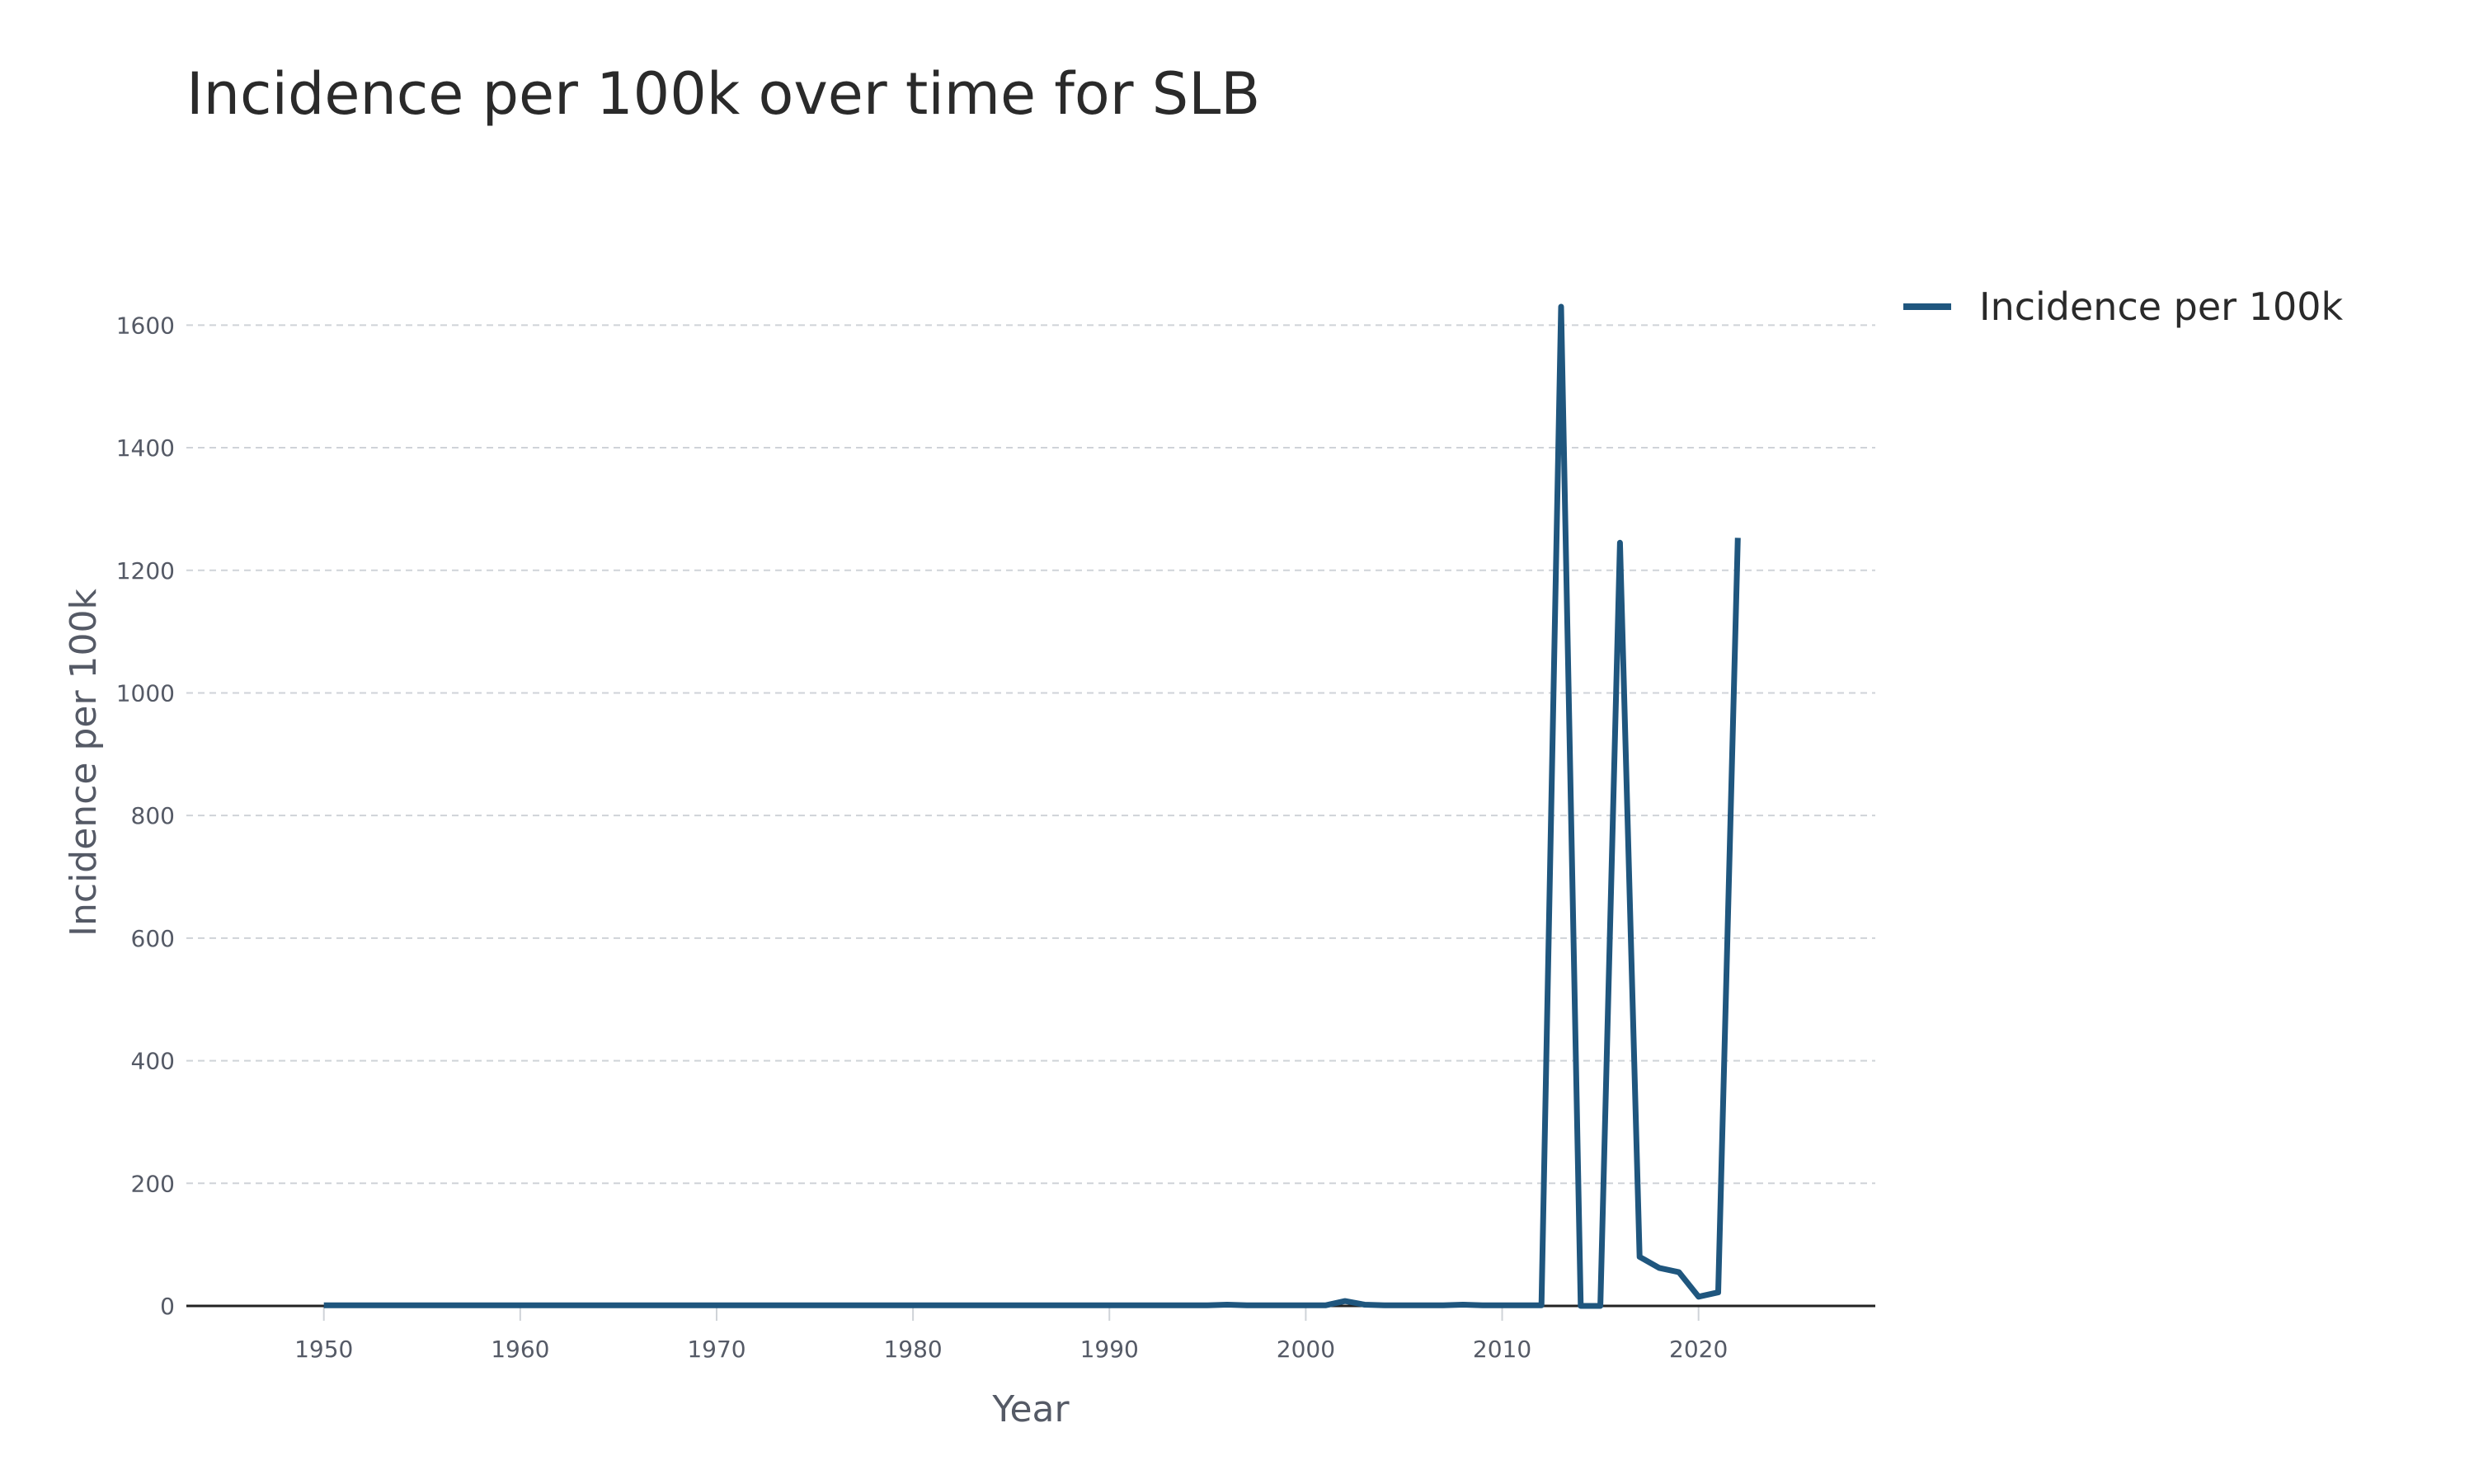 The height and width of the screenshot is (1484, 2474). I want to click on y-tick-label: 600, so click(153, 938).